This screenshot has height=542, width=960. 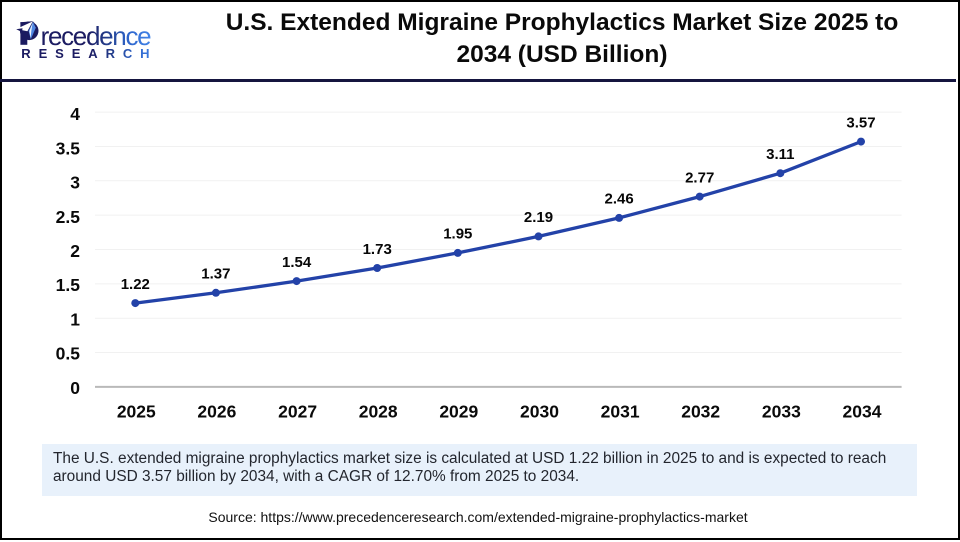 I want to click on svg-text: 2.46, so click(x=618, y=199).